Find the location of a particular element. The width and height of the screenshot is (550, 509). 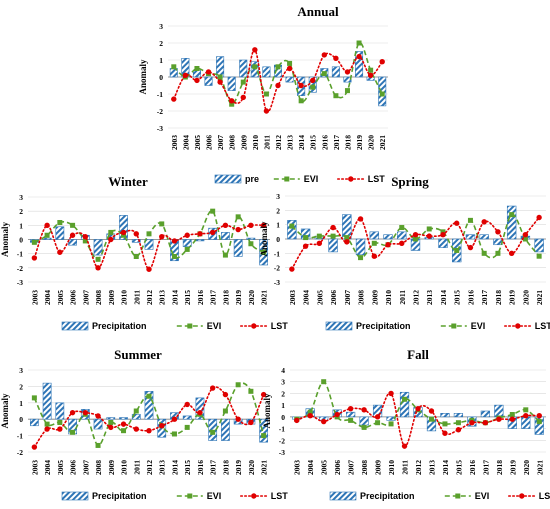

y-tick-label: 2 is located at coordinates (21, 211).